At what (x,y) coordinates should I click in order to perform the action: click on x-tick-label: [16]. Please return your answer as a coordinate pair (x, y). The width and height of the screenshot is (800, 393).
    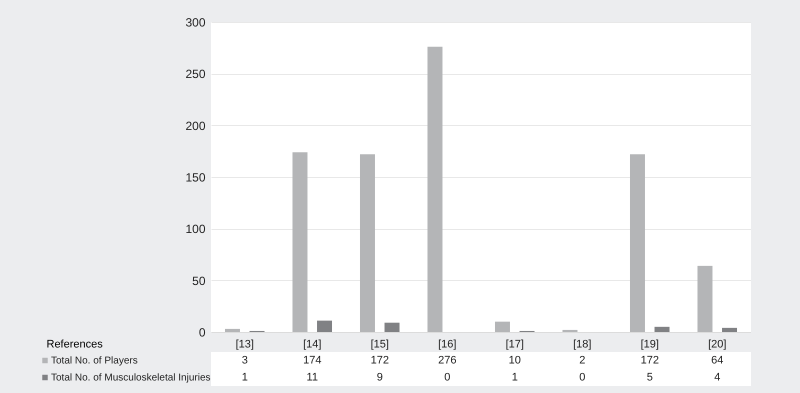
    Looking at the image, I should click on (447, 344).